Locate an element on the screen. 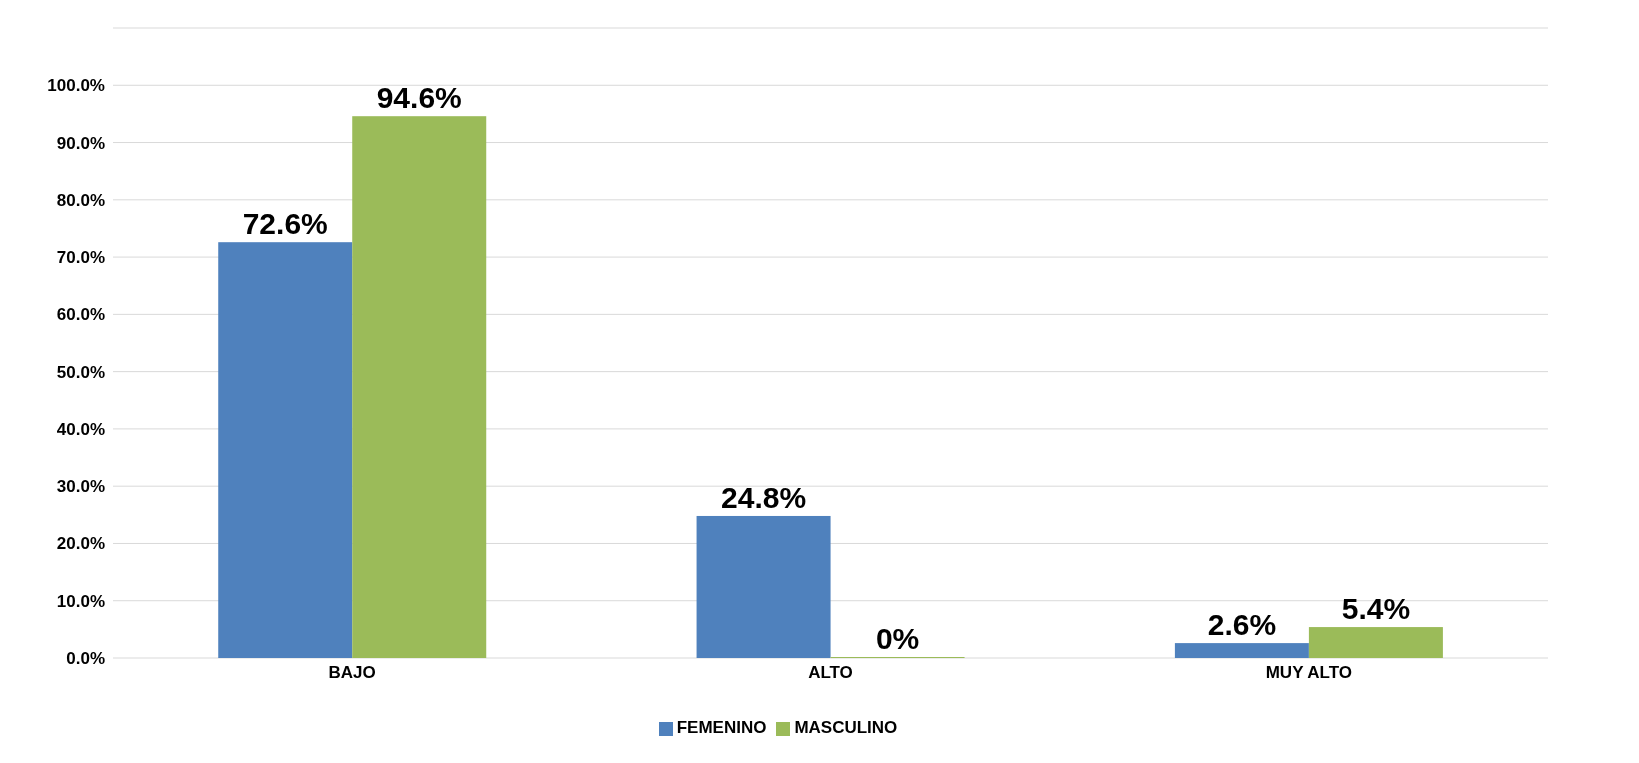  y-tick-label: 50.0% is located at coordinates (80, 372).